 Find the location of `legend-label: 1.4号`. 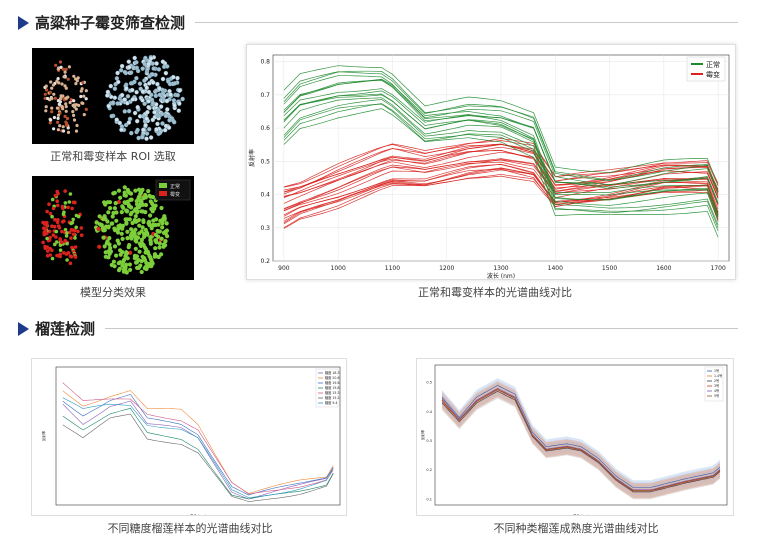

legend-label: 1.4号 is located at coordinates (718, 375).